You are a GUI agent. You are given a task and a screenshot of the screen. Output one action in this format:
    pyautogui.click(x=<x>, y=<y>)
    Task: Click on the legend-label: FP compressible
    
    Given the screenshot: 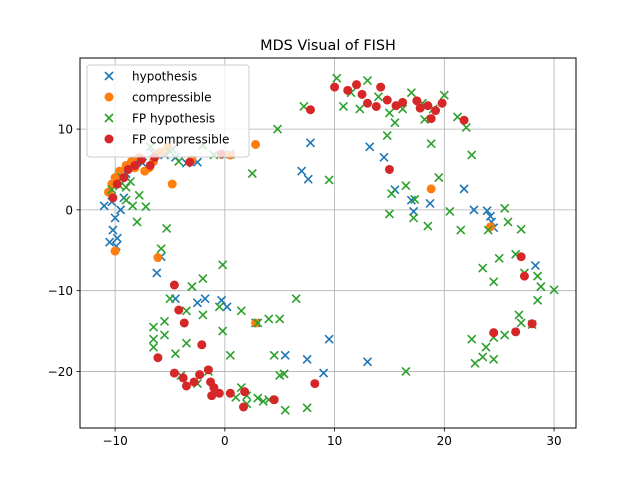 What is the action you would take?
    pyautogui.click(x=180, y=140)
    